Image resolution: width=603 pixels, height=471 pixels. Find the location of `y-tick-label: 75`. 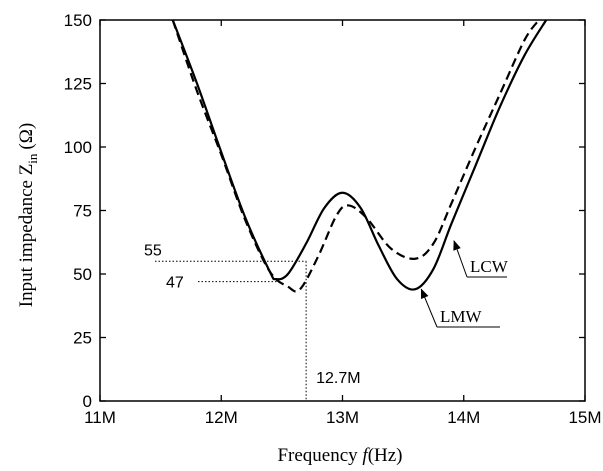

y-tick-label: 75 is located at coordinates (82, 211).